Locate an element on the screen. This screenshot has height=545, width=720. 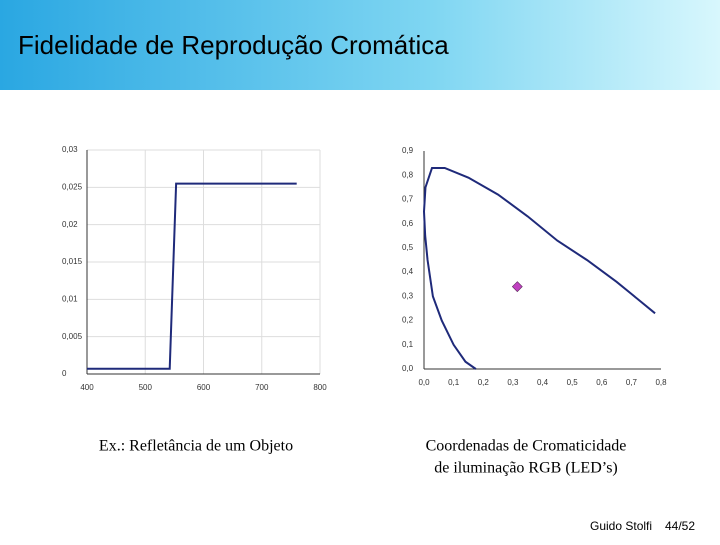
y-tick-label: 0,6 is located at coordinates (408, 223).